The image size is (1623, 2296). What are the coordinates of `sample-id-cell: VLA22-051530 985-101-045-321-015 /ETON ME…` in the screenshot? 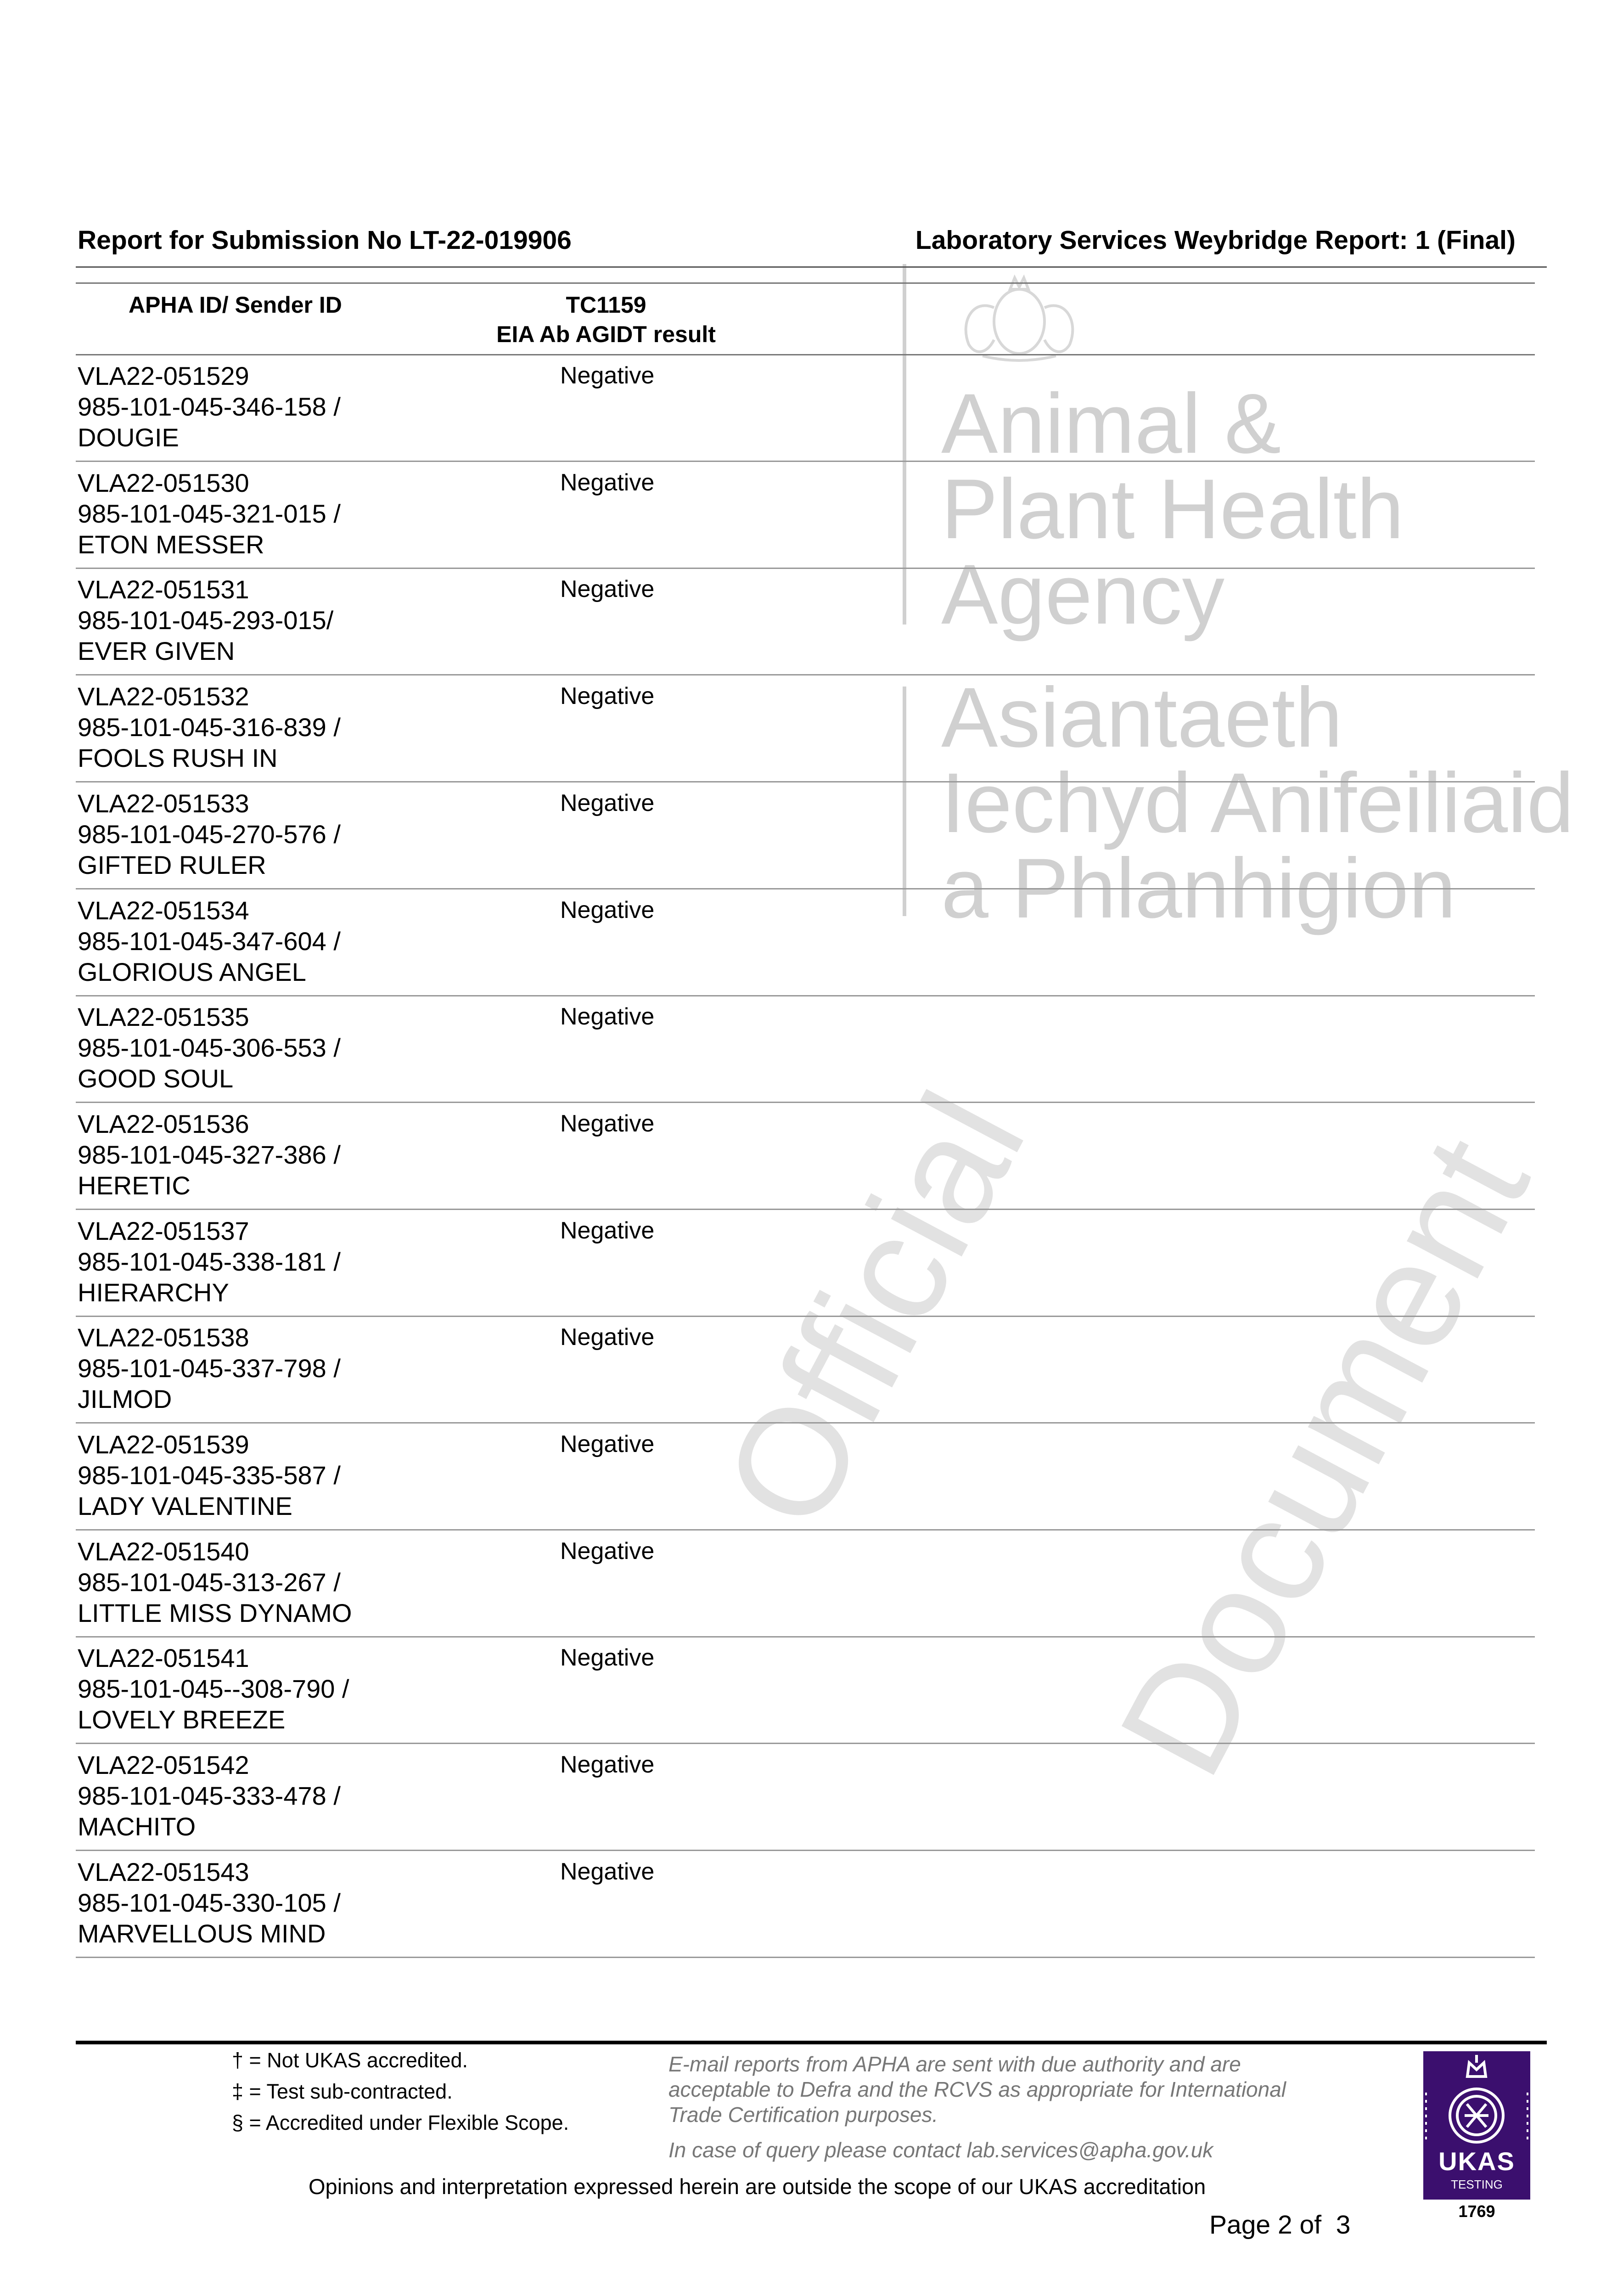 It's located at (209, 513).